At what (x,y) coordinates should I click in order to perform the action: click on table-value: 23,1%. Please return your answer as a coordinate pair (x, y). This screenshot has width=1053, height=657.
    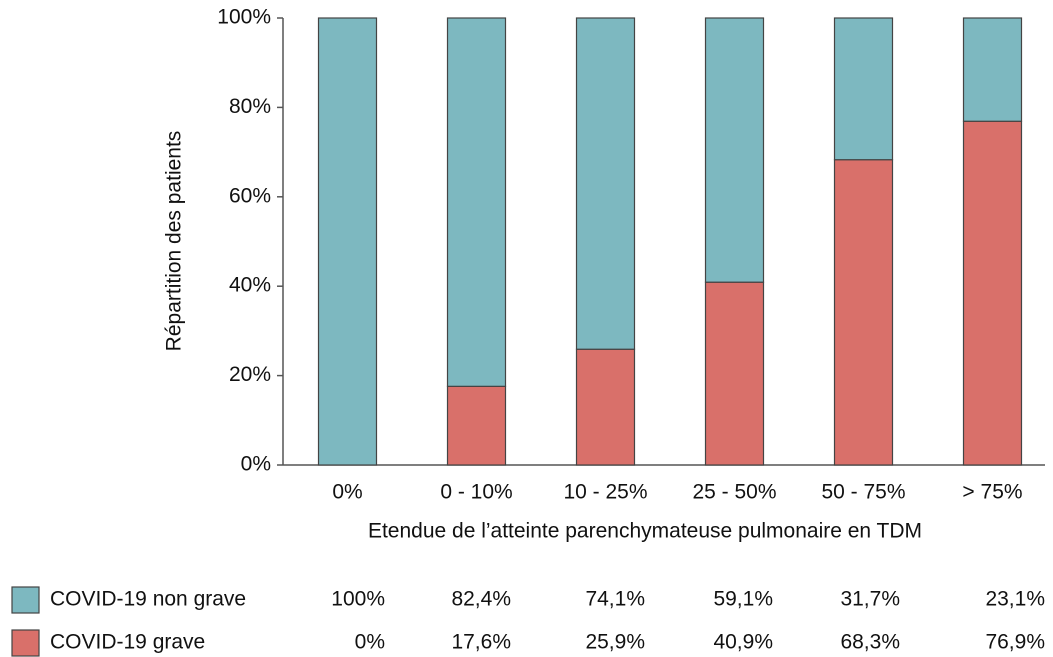
    Looking at the image, I should click on (1015, 599).